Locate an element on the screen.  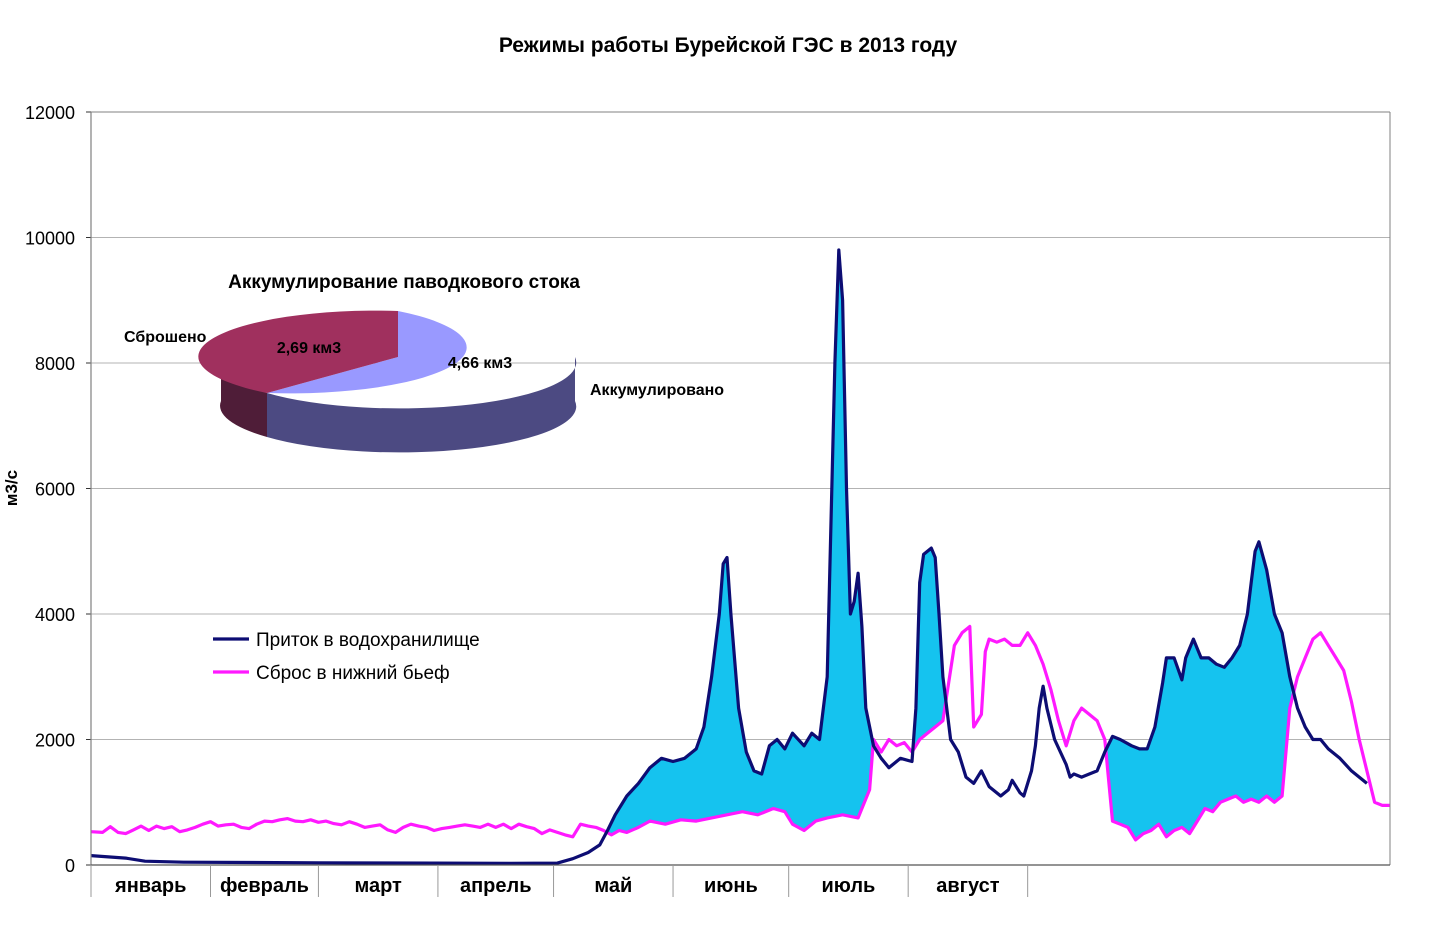
month-label: май is located at coordinates (613, 886).